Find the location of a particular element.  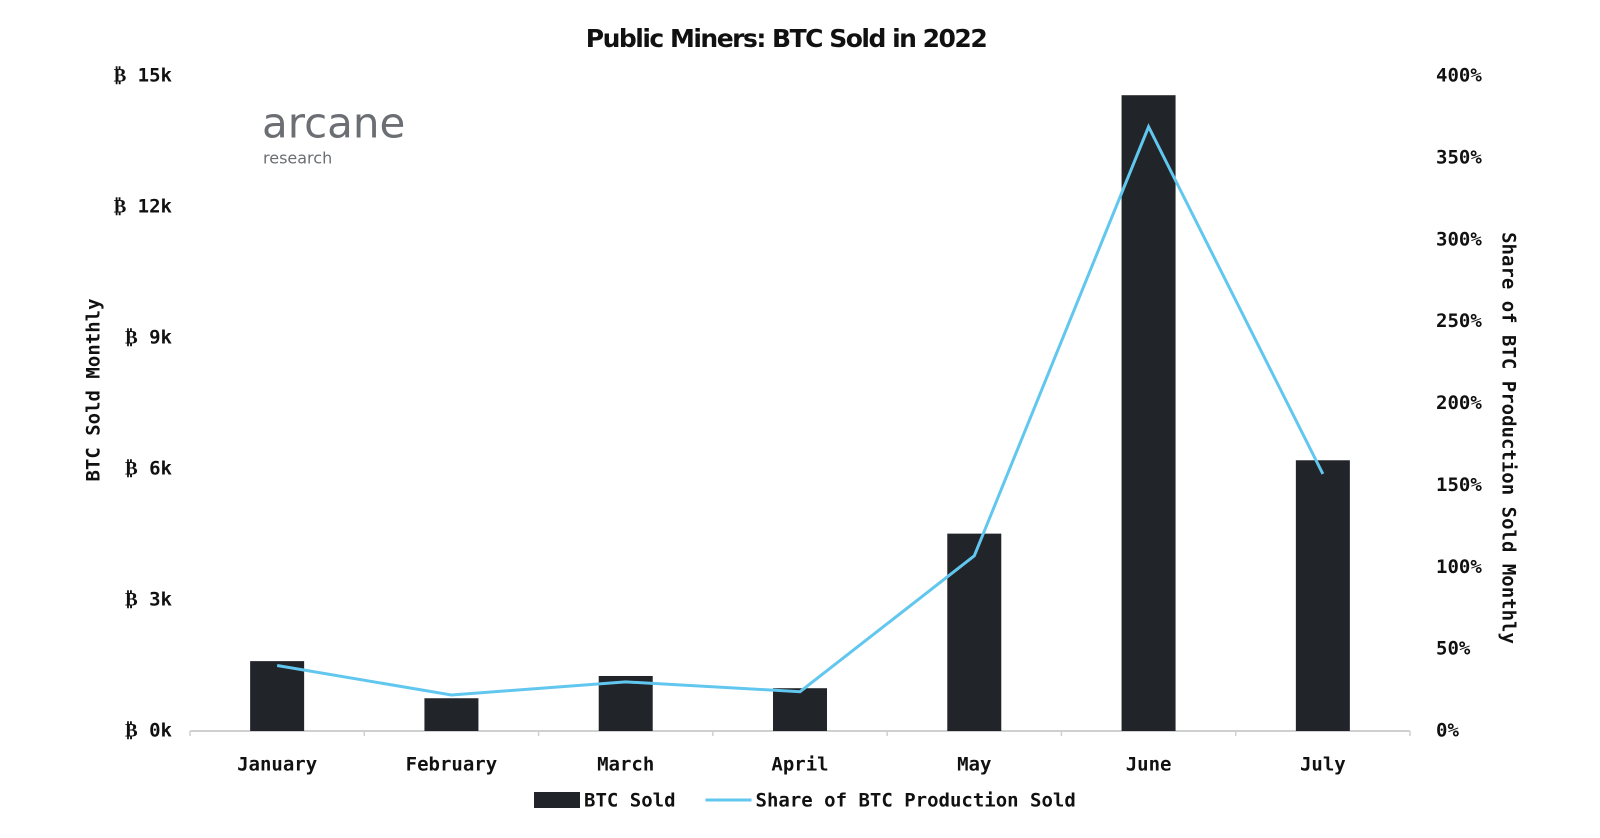

legend-label: Share of BTC Production Sold is located at coordinates (916, 801).